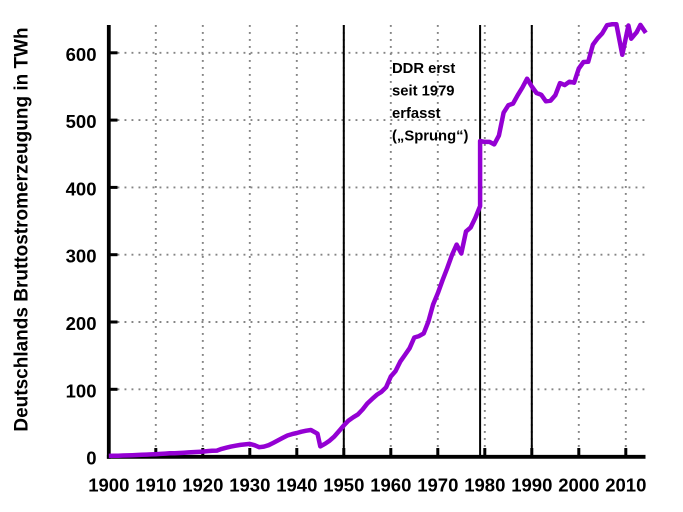  What do you see at coordinates (343, 485) in the screenshot?
I see `svg-text: 1950` at bounding box center [343, 485].